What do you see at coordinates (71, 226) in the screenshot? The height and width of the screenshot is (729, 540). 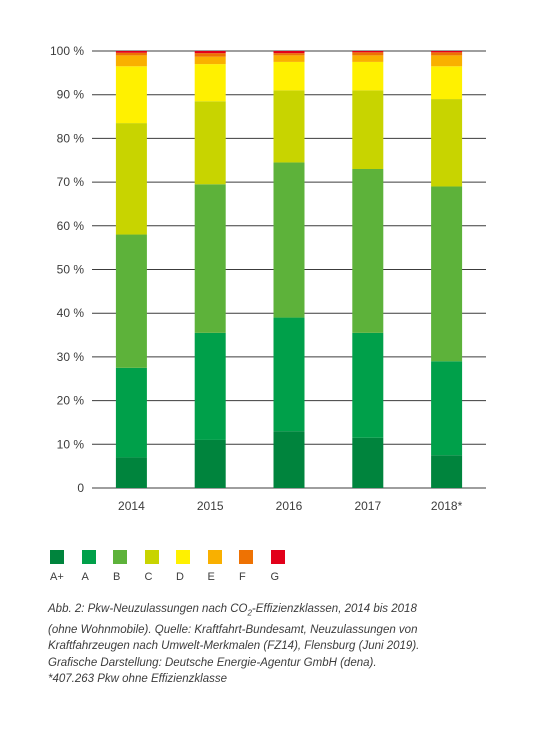 I see `y-tick-label: 60 %` at bounding box center [71, 226].